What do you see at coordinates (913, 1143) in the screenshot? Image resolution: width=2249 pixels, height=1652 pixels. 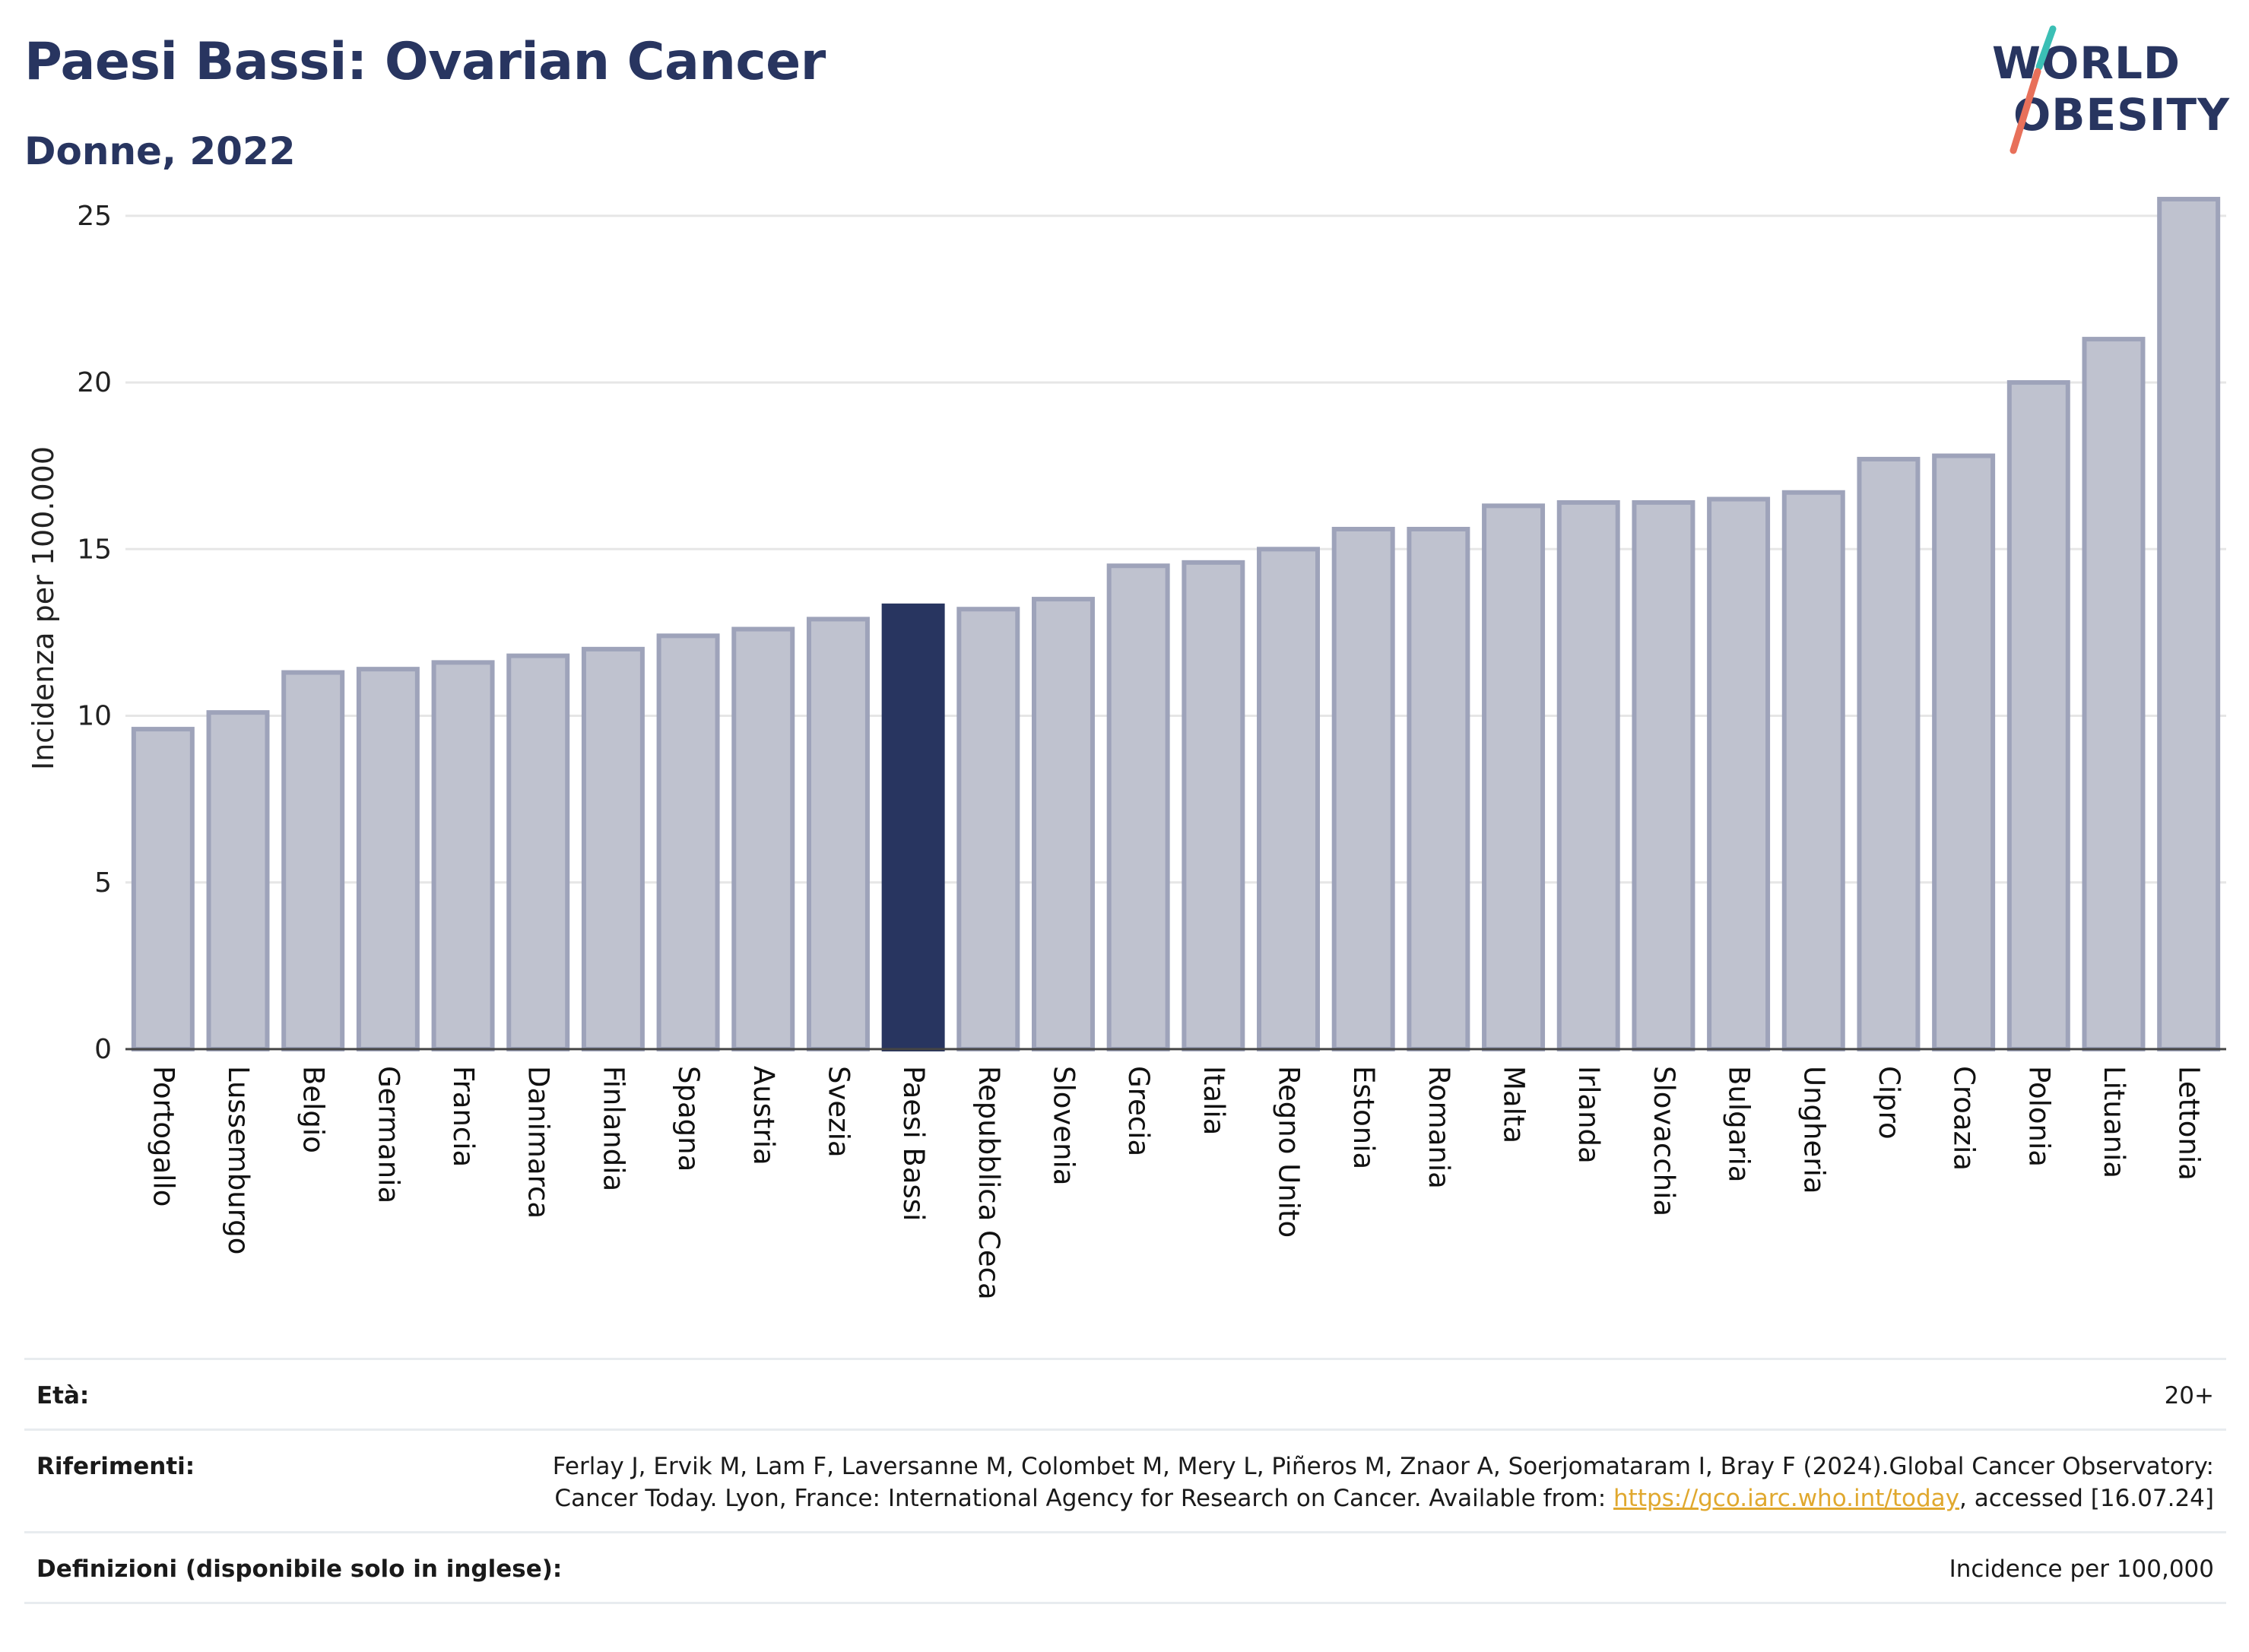 I see `x-tick-label: Paesi Bassi` at bounding box center [913, 1143].